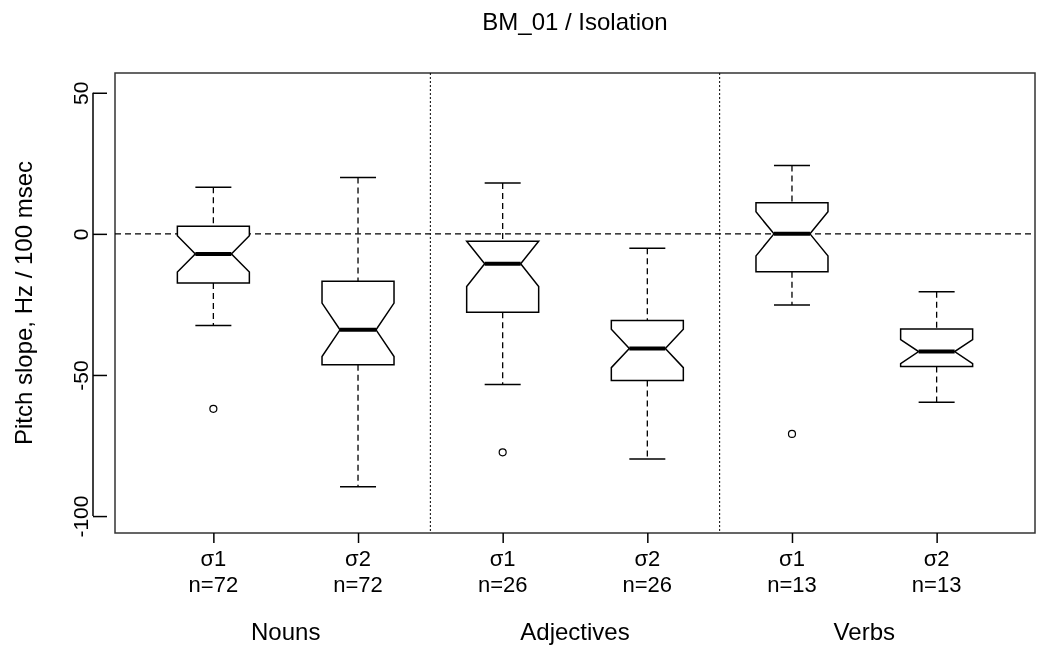 This screenshot has width=1050, height=648. I want to click on text: Adjectives, so click(575, 631).